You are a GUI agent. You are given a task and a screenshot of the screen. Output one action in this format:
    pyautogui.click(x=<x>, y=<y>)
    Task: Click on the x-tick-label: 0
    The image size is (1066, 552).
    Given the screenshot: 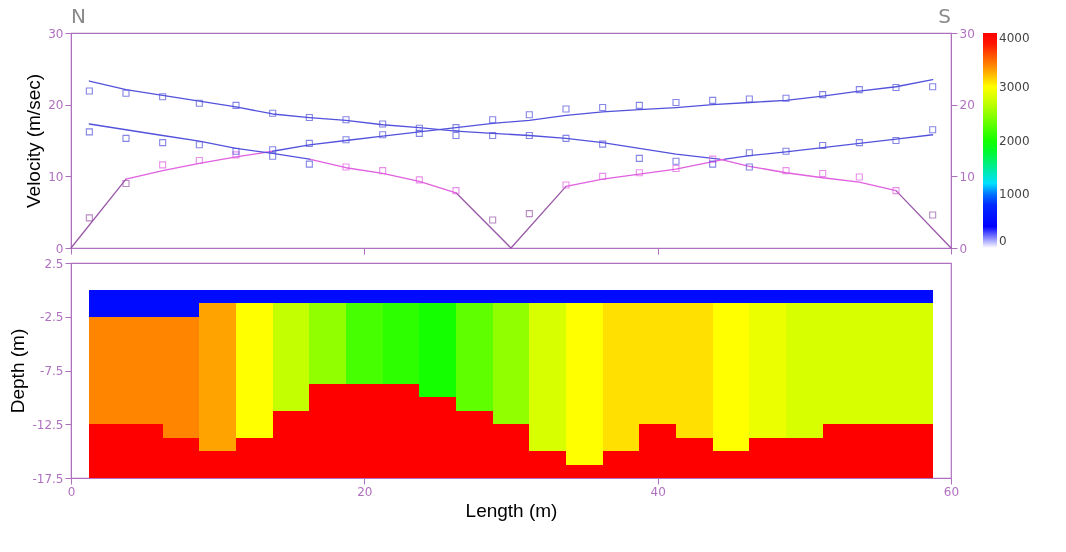 What is the action you would take?
    pyautogui.click(x=71, y=491)
    